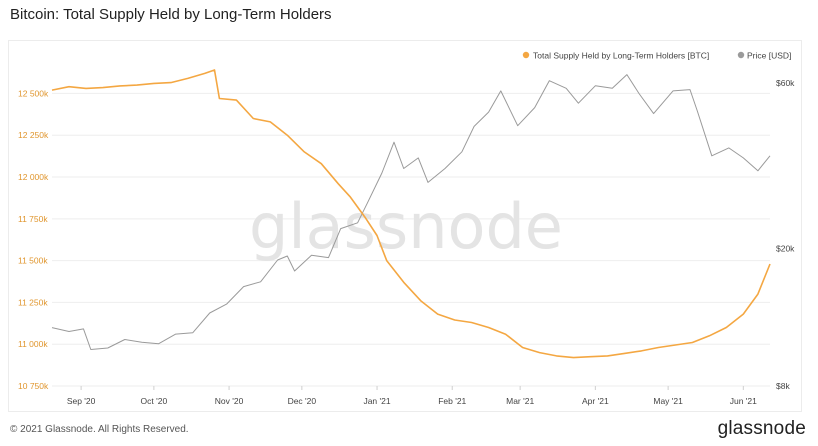 This screenshot has width=818, height=446. Describe the element at coordinates (33, 177) in the screenshot. I see `left-axis-tick-label: 12 000k` at that location.